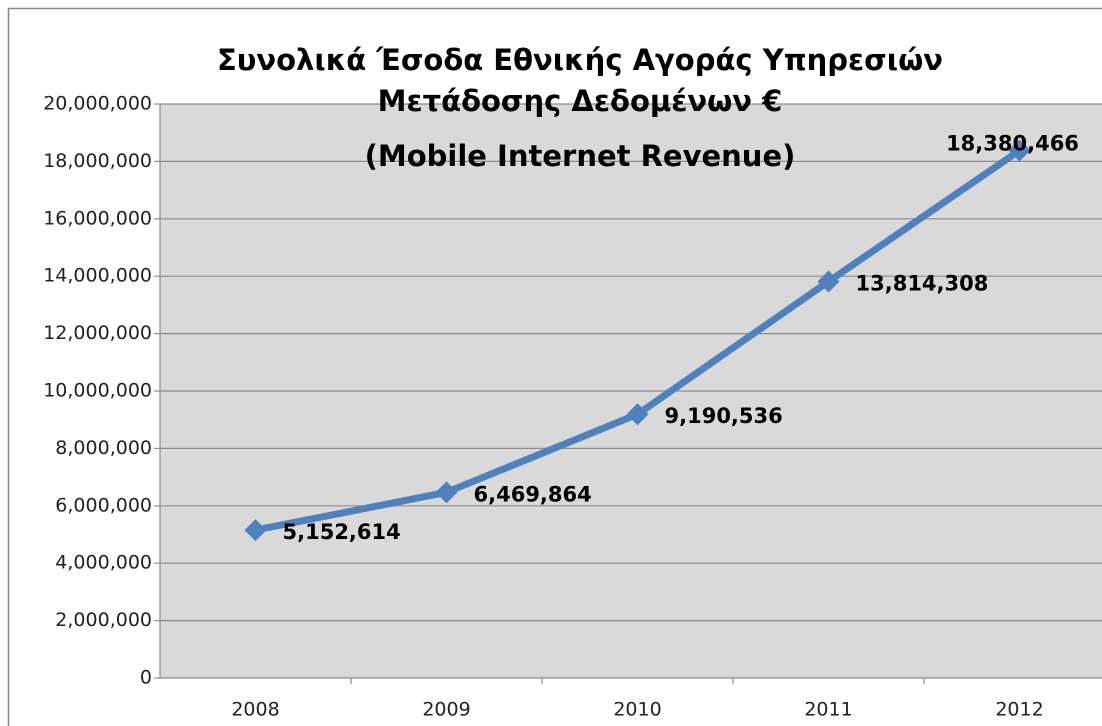 Image resolution: width=1102 pixels, height=726 pixels. Describe the element at coordinates (580, 156) in the screenshot. I see `chart-title: (Mobile Internet Revenue)` at that location.